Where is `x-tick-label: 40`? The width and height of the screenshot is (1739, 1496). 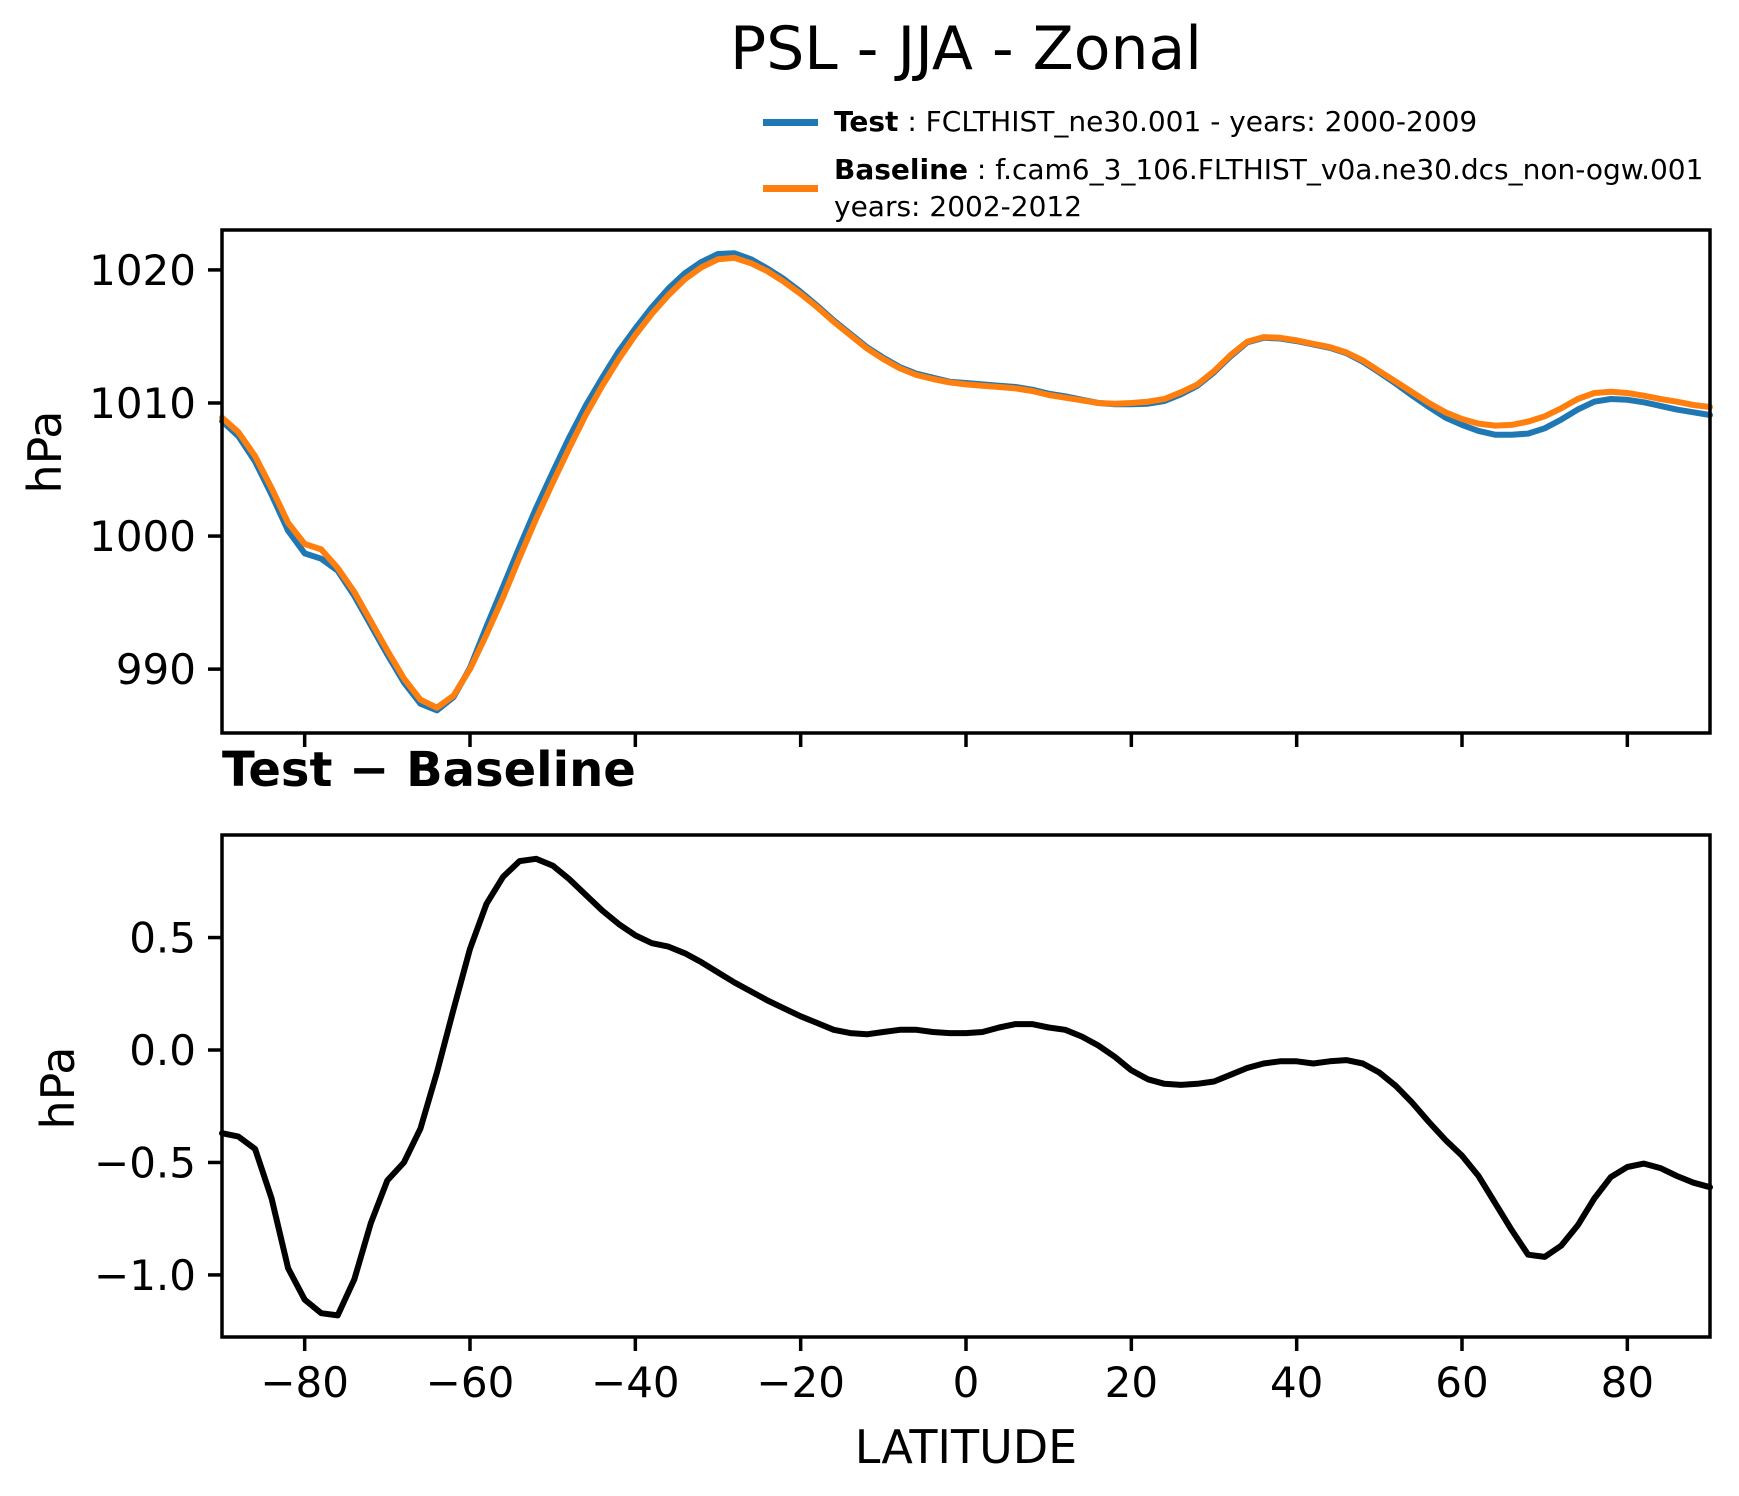
x-tick-label: 40 is located at coordinates (1296, 1382).